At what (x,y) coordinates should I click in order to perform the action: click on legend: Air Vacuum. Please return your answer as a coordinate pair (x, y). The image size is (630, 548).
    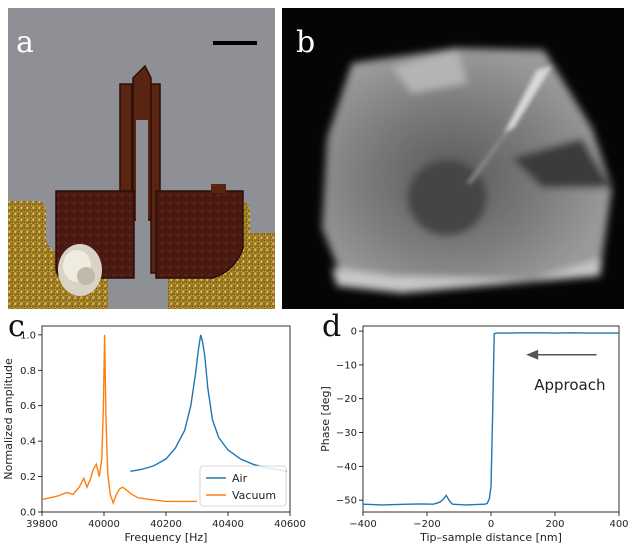
    Looking at the image, I should click on (243, 486).